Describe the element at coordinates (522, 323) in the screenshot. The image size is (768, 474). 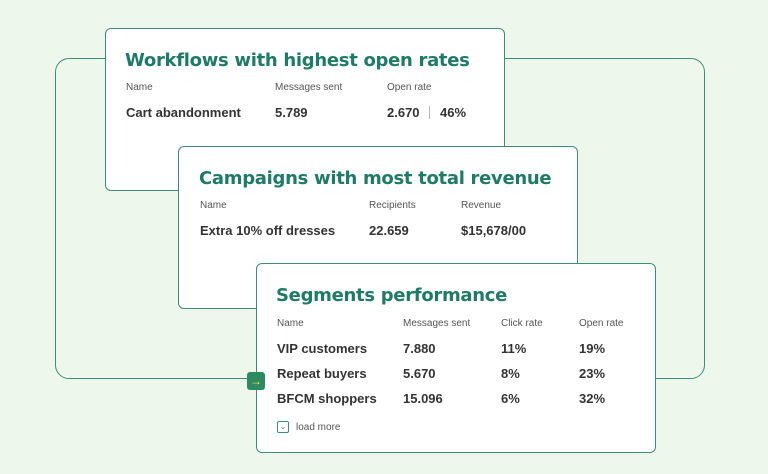
I see `segments-header-click-rate: Click rate` at that location.